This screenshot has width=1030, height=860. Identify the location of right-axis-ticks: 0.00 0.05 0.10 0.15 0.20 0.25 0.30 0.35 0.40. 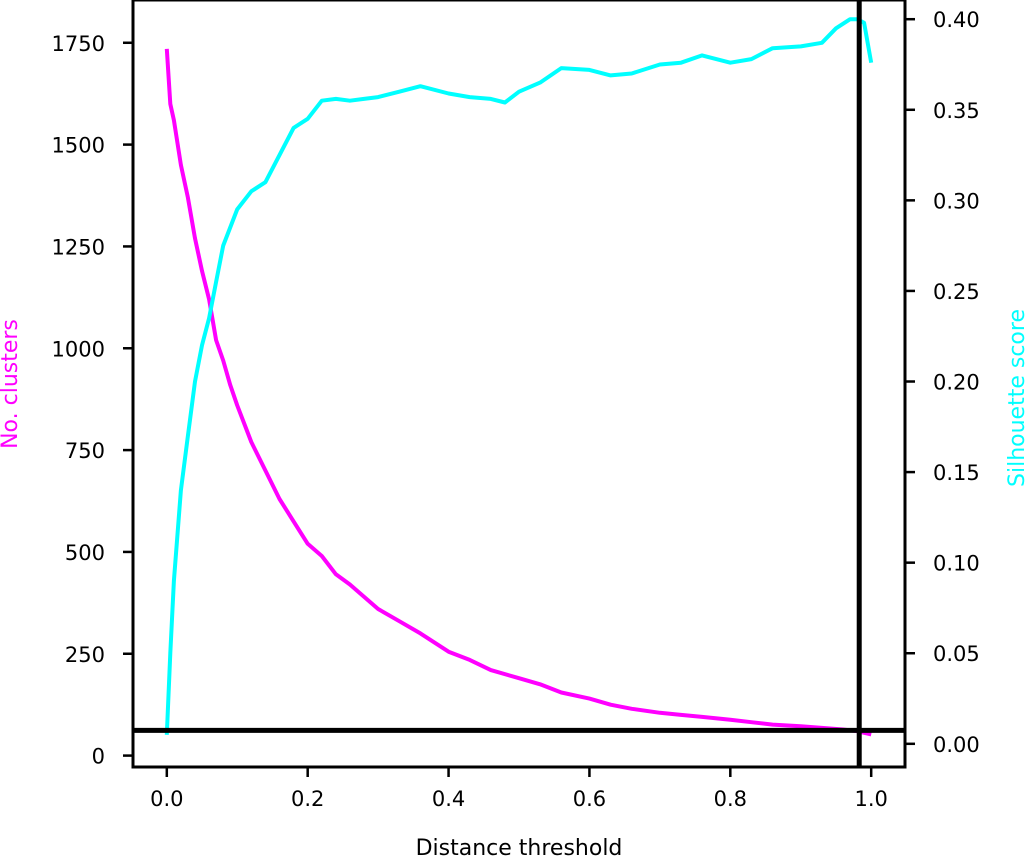
(942, 382).